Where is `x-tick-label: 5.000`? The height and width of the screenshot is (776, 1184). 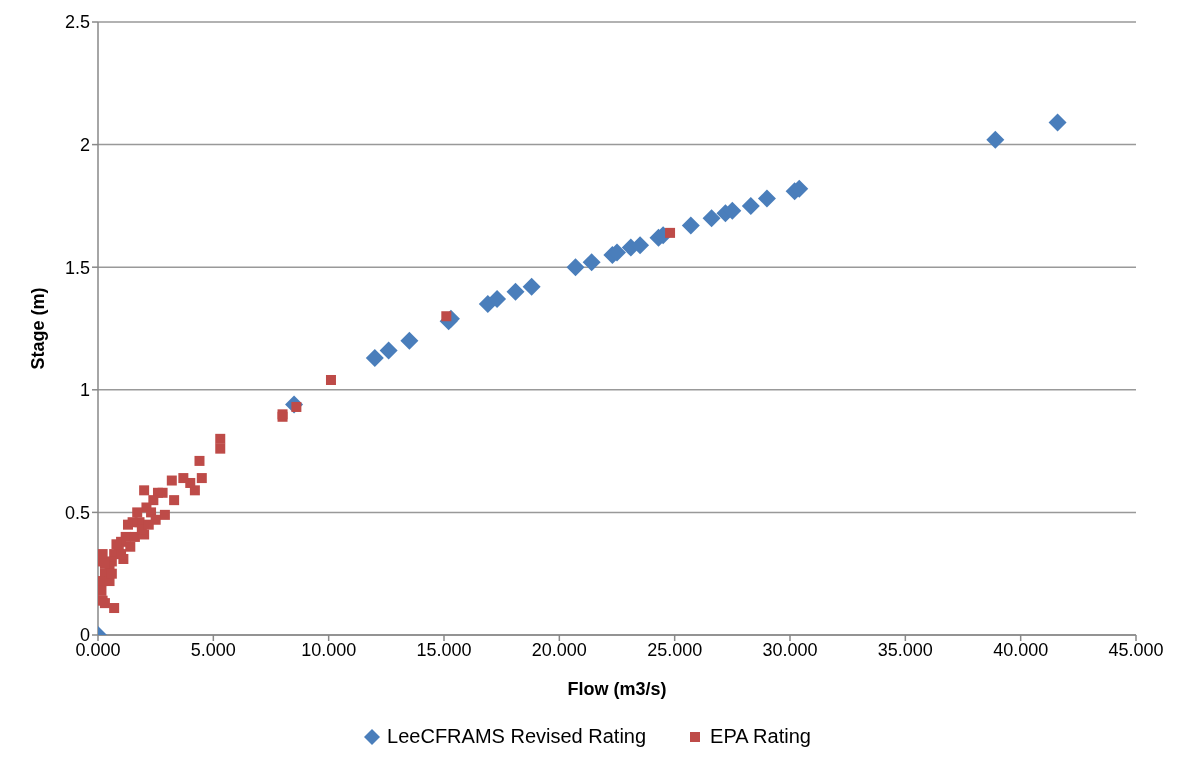
x-tick-label: 5.000 is located at coordinates (213, 649).